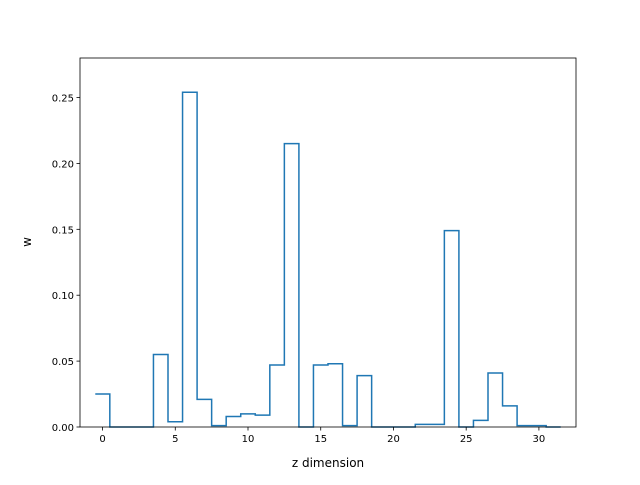 The image size is (640, 485). What do you see at coordinates (328, 463) in the screenshot?
I see `x-axis-label: z dimension` at bounding box center [328, 463].